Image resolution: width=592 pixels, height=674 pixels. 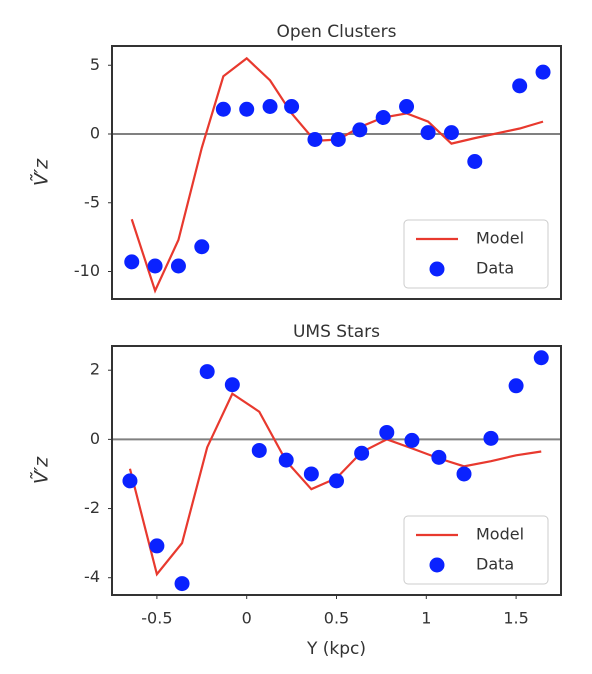 What do you see at coordinates (156, 618) in the screenshot?
I see `x-tick-label: -0.5` at bounding box center [156, 618].